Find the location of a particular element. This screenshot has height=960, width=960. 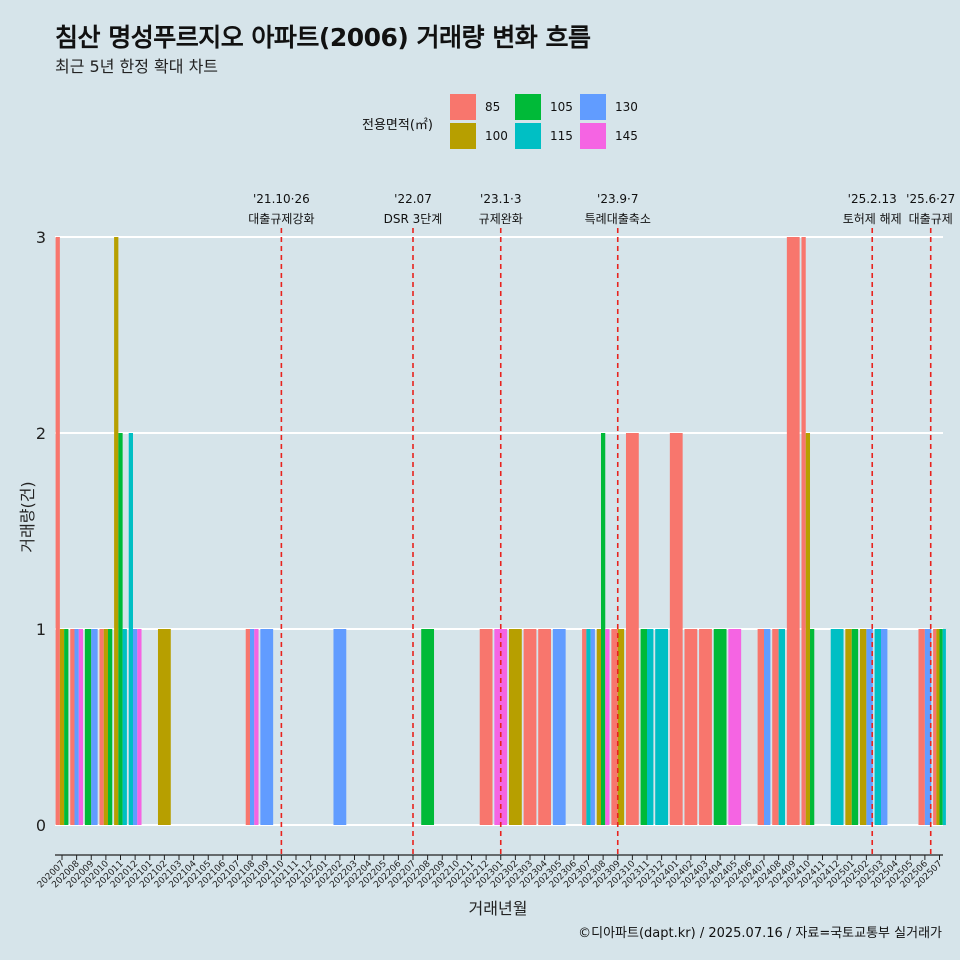

legend-label: 115 is located at coordinates (561, 136).